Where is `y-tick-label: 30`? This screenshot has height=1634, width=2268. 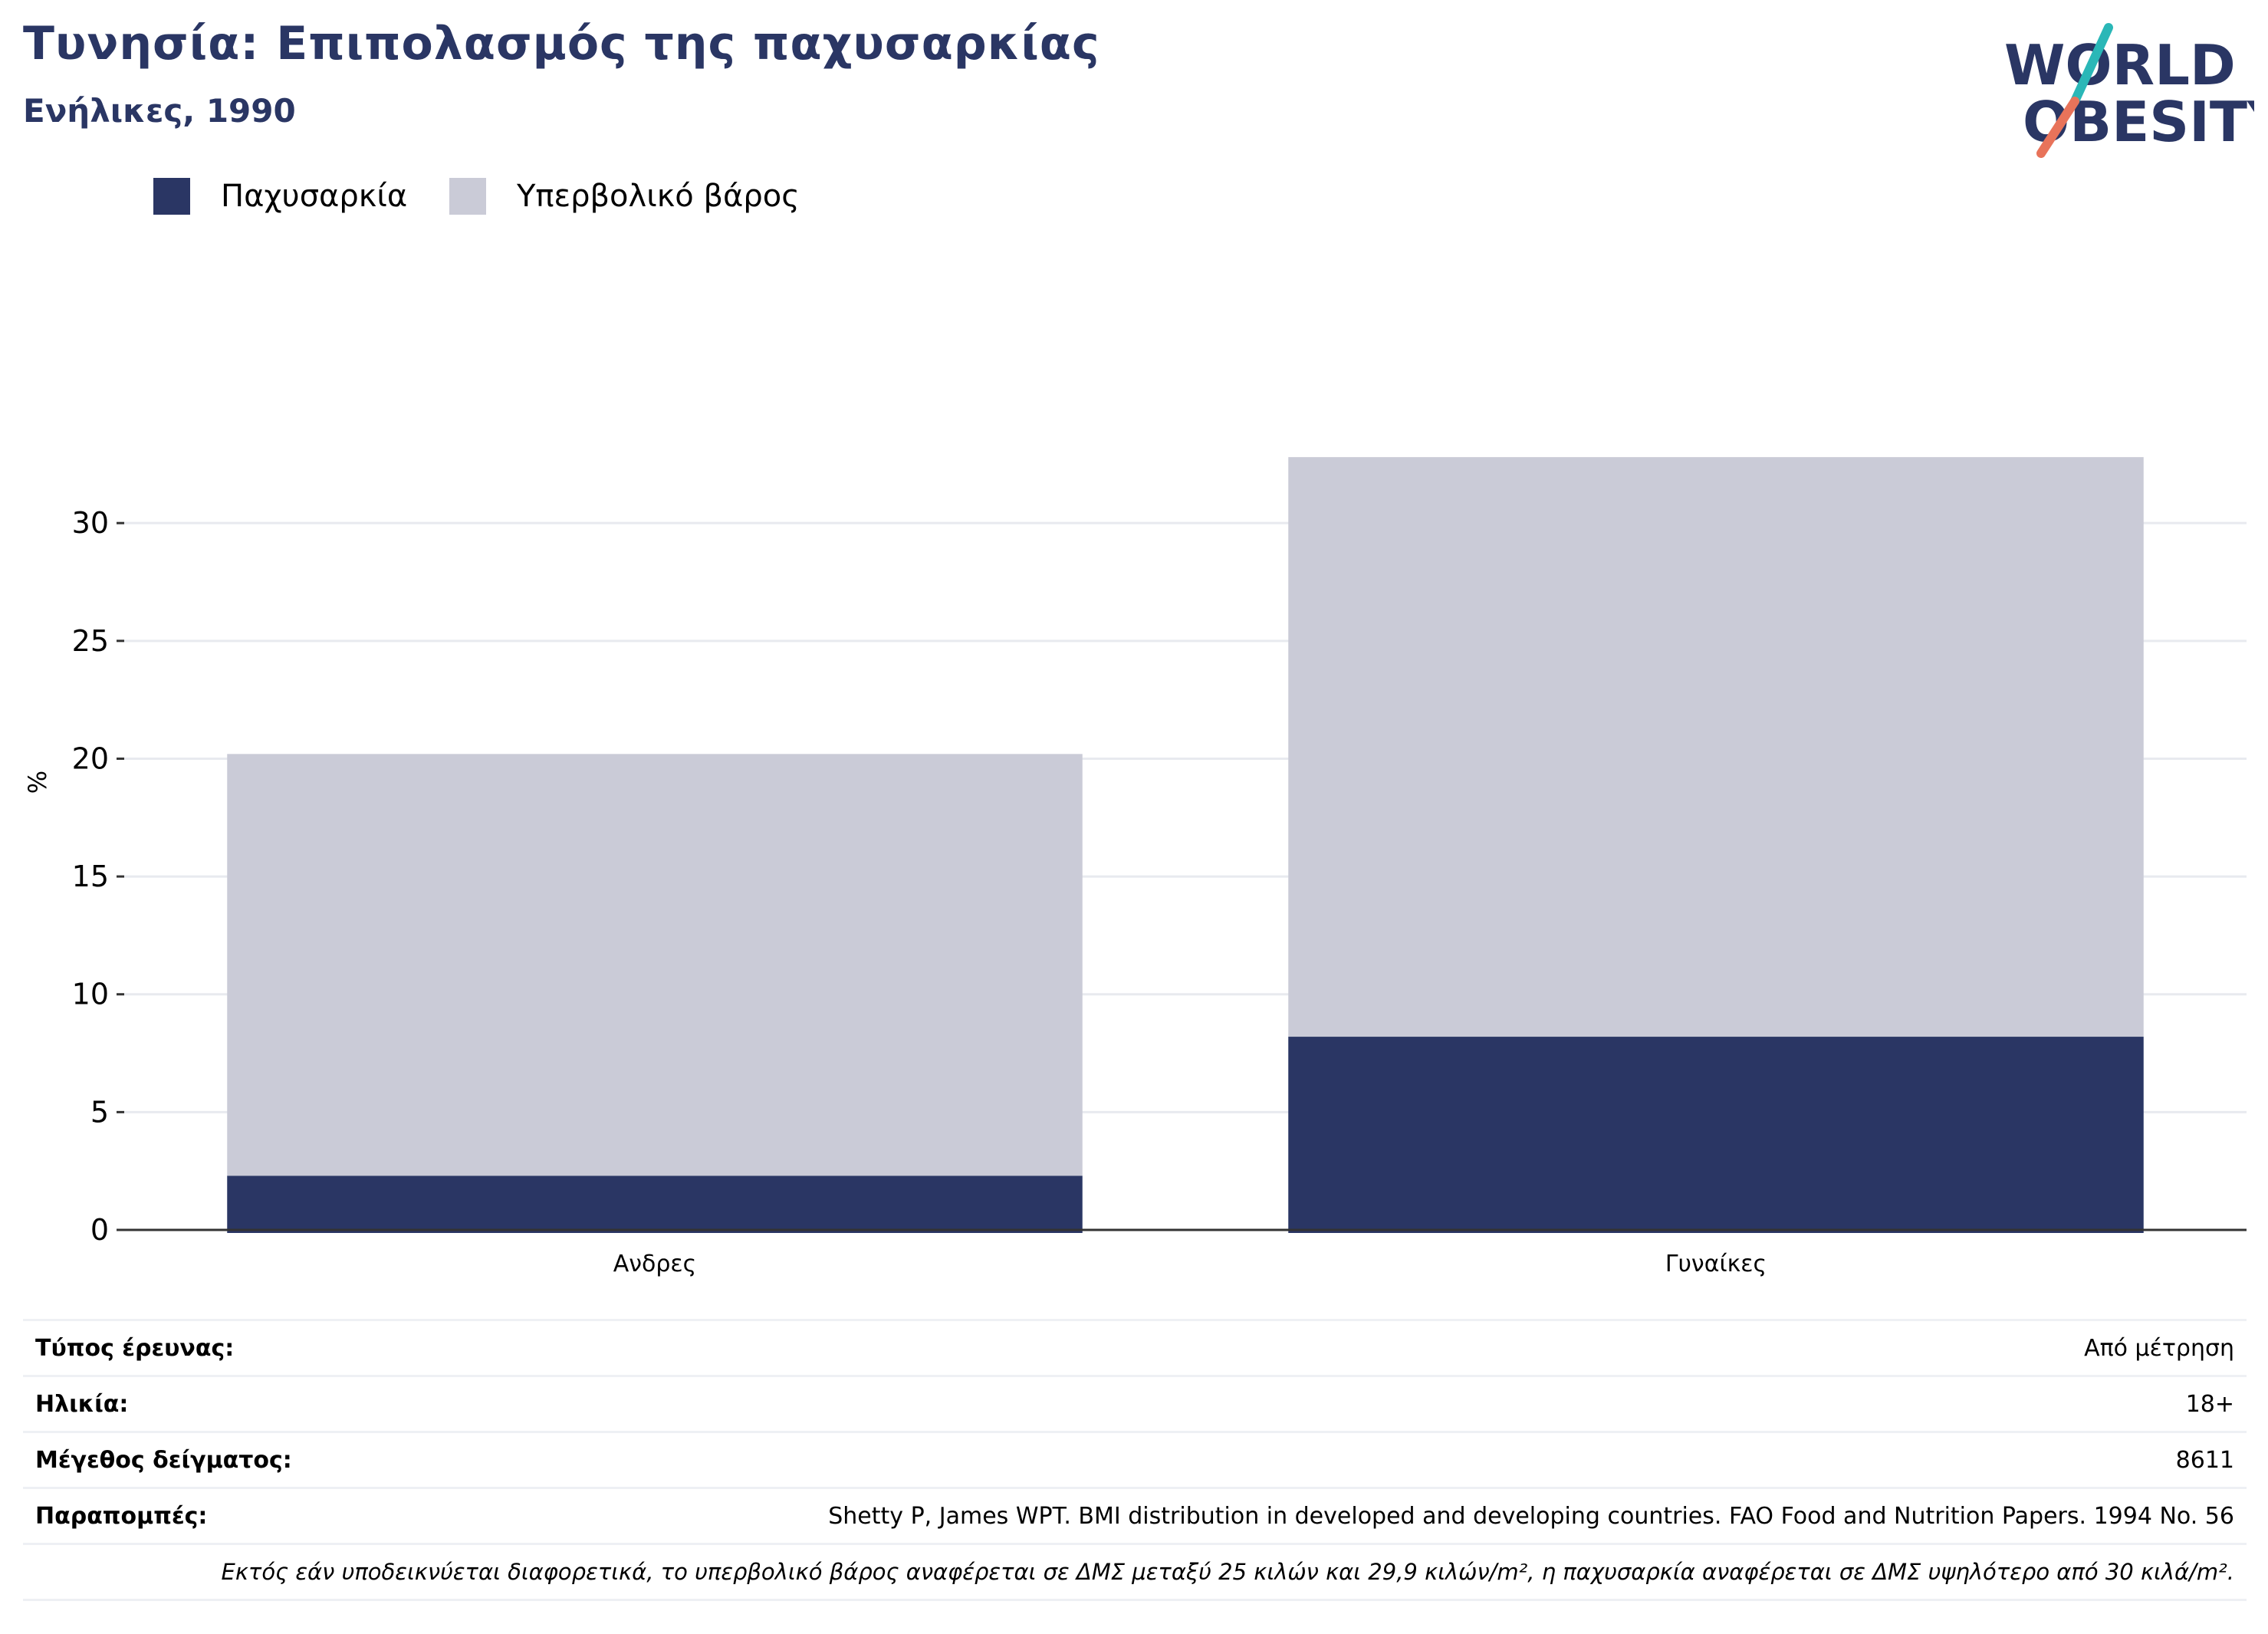
y-tick-label: 30 is located at coordinates (90, 523).